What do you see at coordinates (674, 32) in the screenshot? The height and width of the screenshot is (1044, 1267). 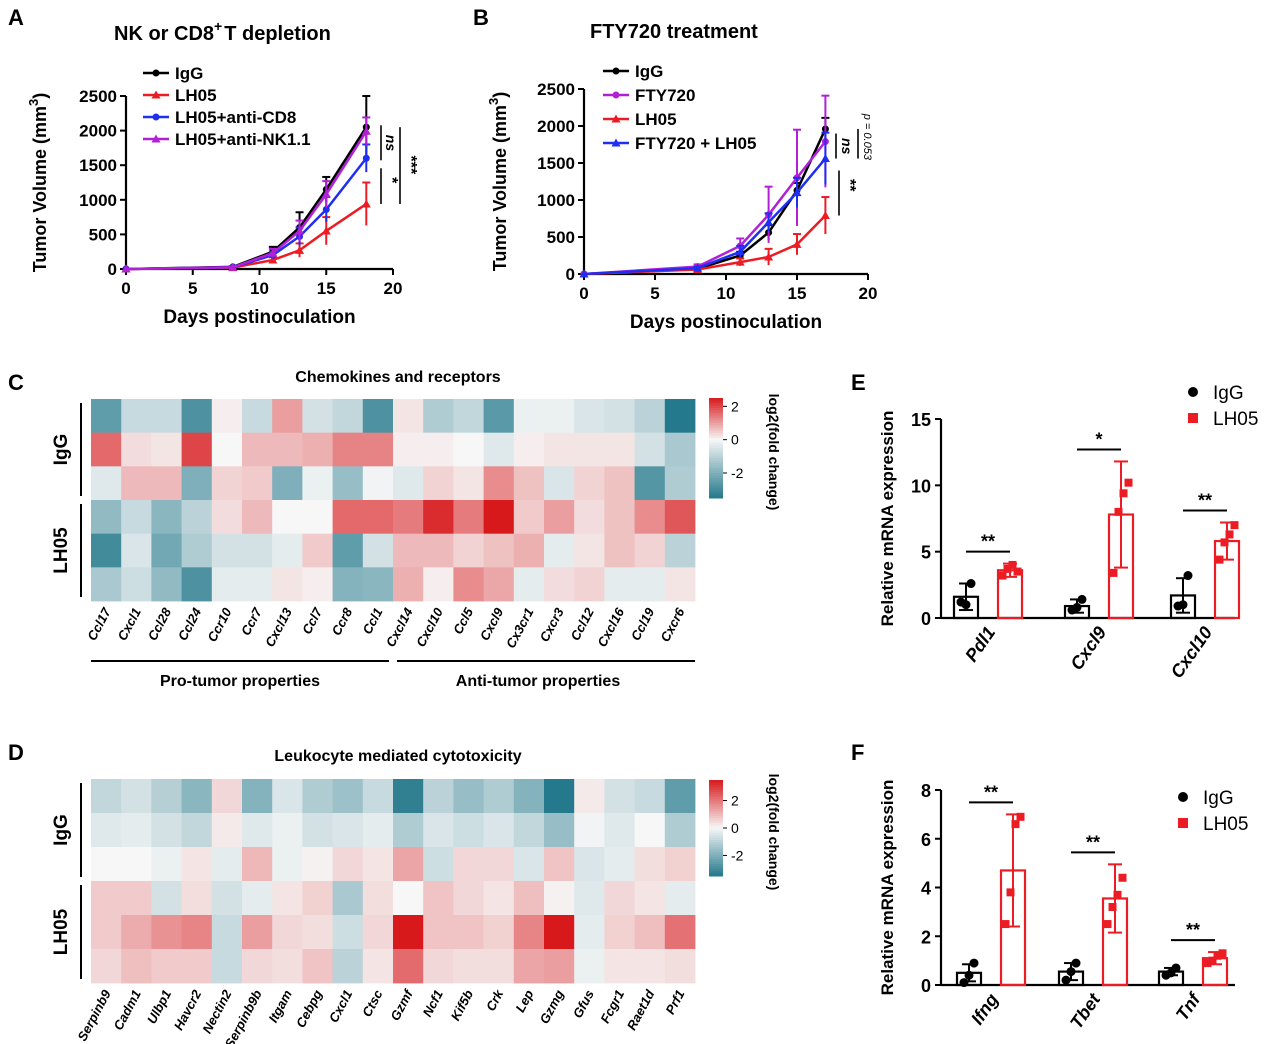 I see `panel-b-title: FTY720 treatment` at bounding box center [674, 32].